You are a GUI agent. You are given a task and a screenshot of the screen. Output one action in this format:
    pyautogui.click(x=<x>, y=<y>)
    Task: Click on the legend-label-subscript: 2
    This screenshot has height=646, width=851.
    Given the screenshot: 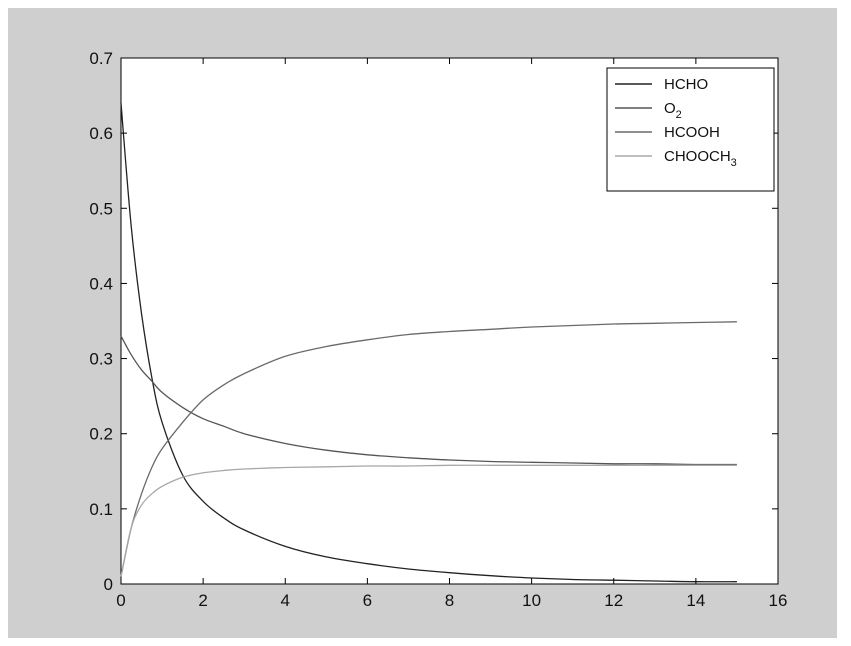 What is the action you would take?
    pyautogui.click(x=679, y=115)
    